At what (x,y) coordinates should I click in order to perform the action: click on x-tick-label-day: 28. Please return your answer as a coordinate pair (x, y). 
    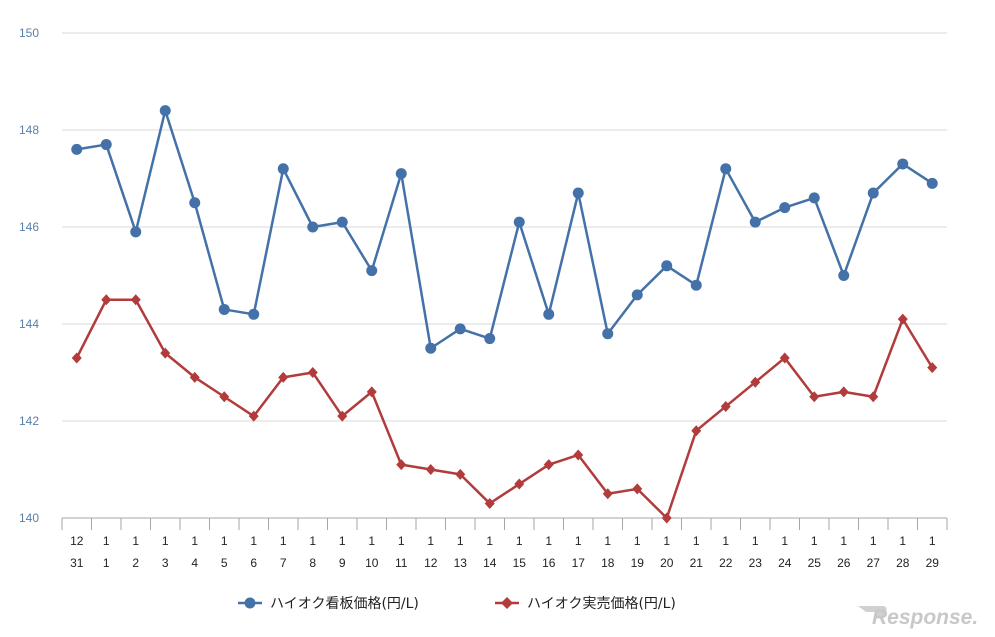
    Looking at the image, I should click on (903, 563).